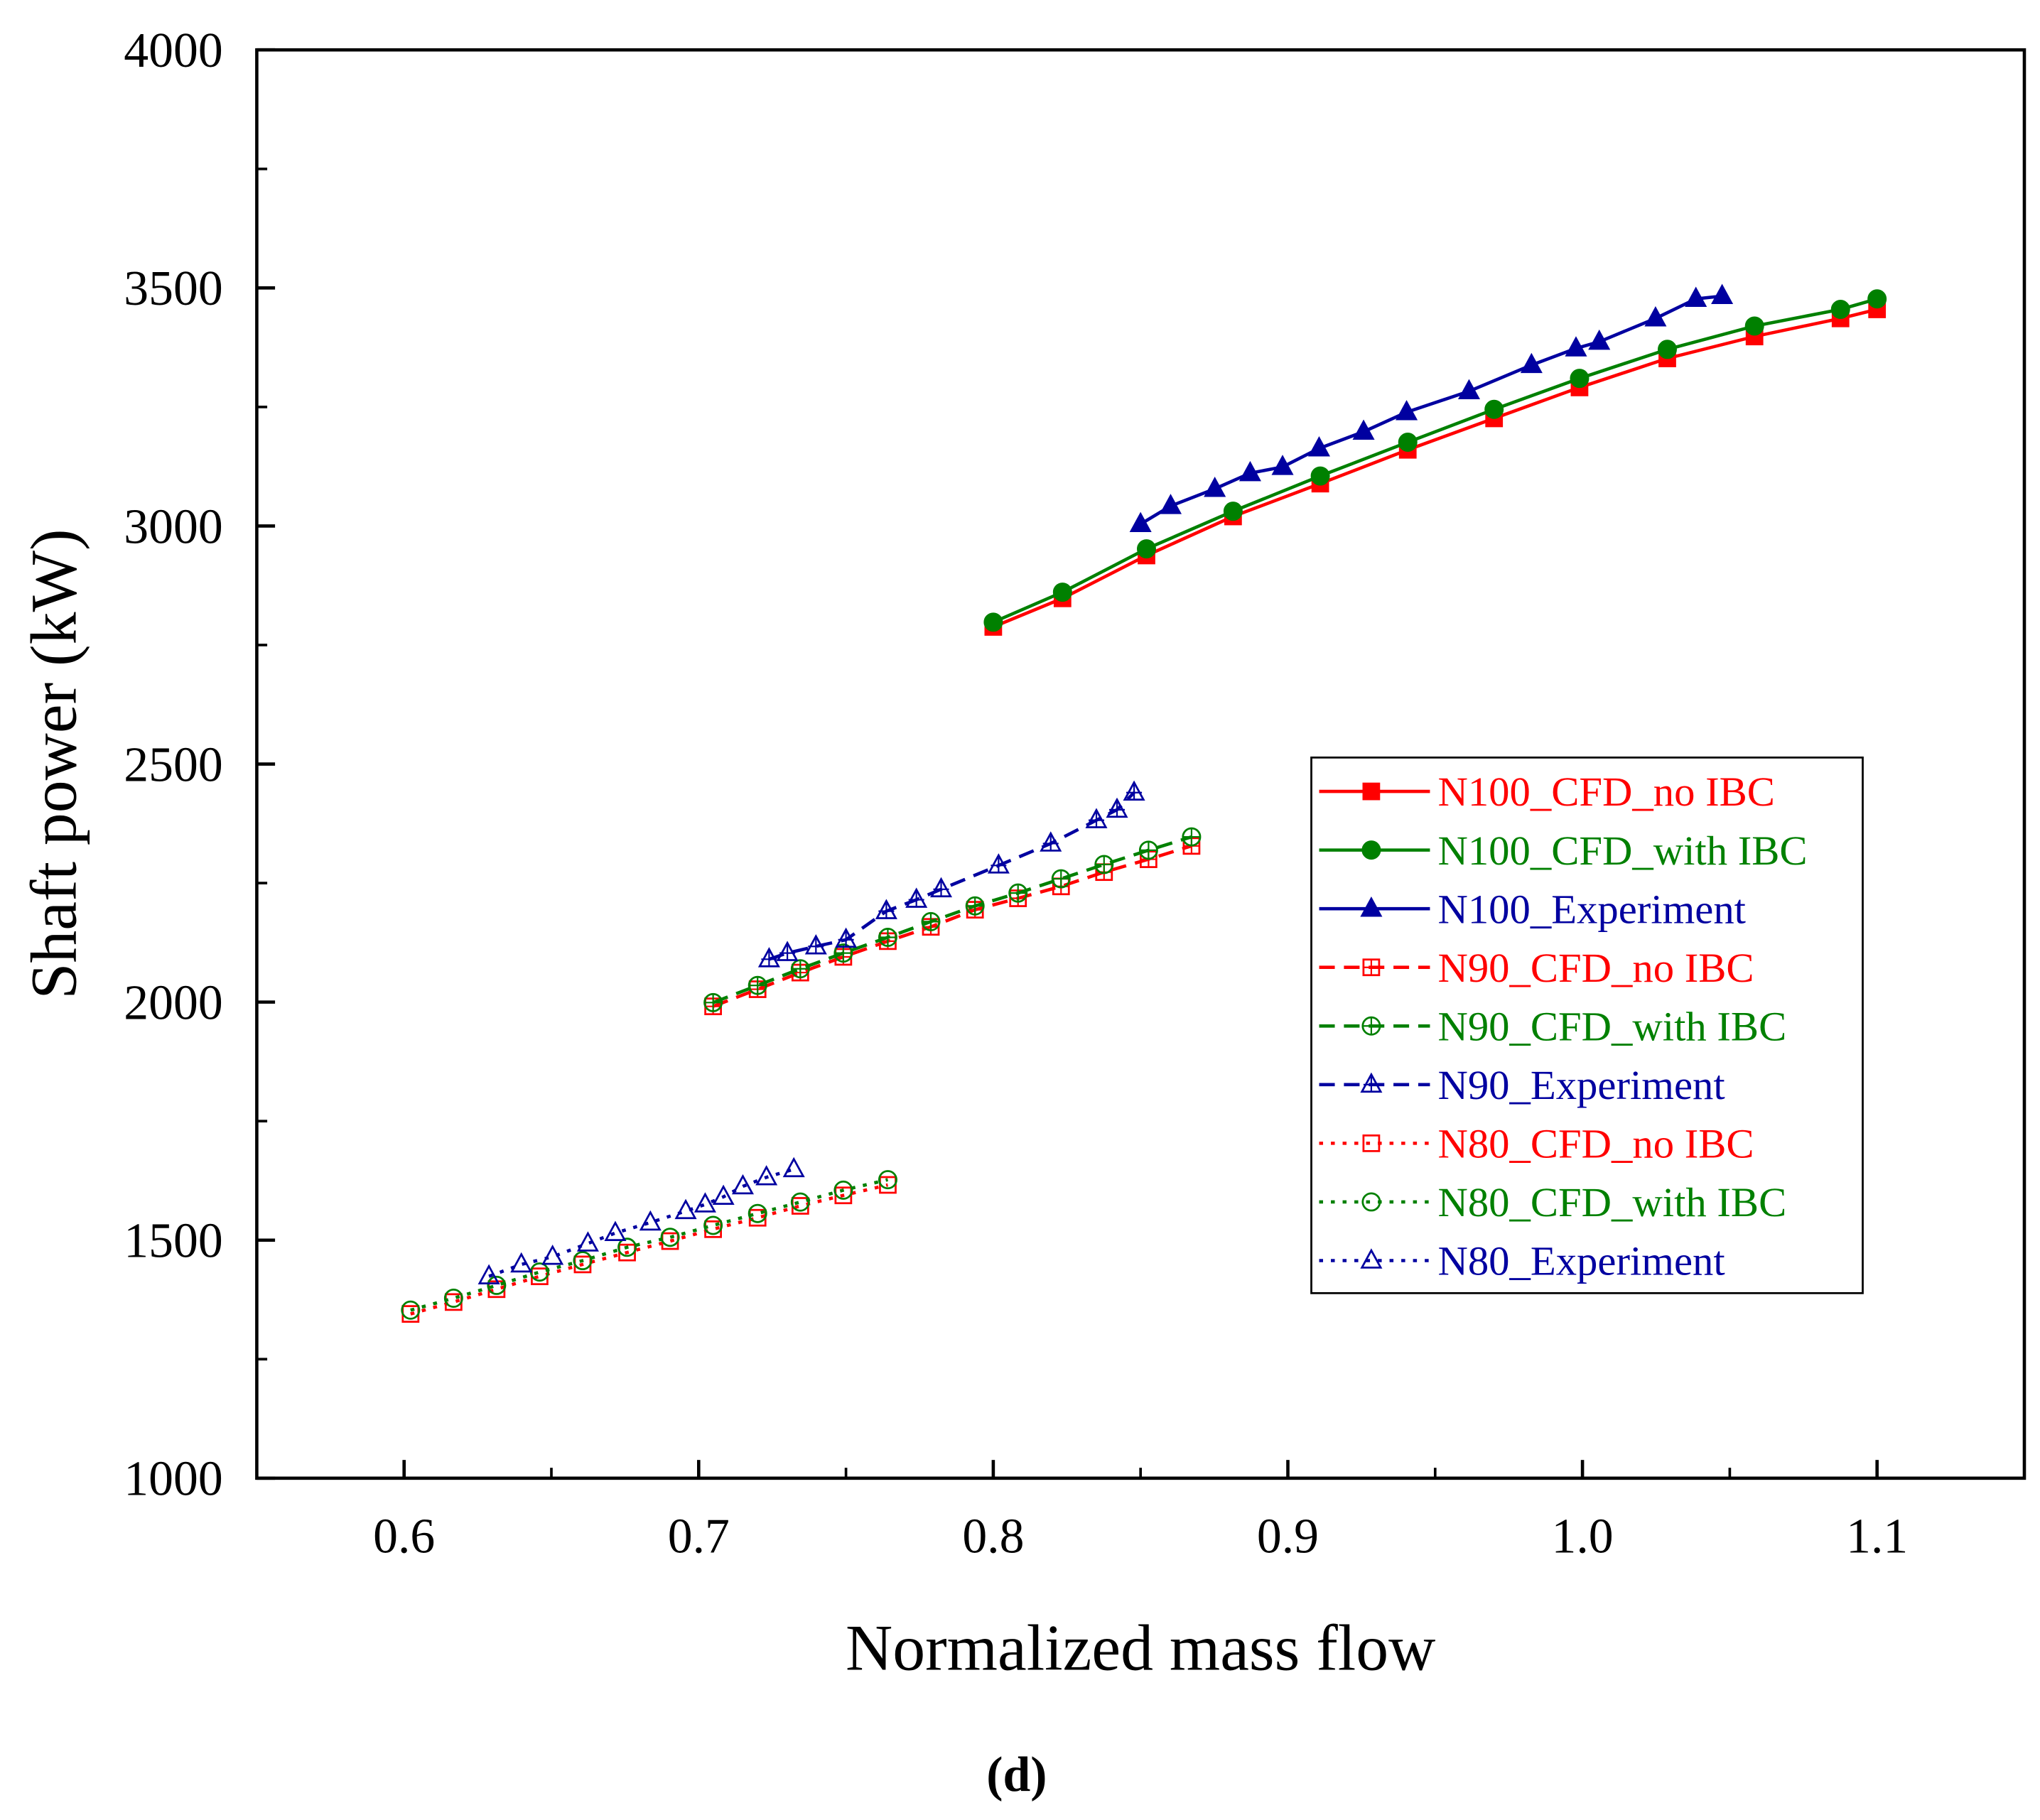 The image size is (2040, 1820). I want to click on legend-entry: N100_CFD_with IBC, so click(1563, 851).